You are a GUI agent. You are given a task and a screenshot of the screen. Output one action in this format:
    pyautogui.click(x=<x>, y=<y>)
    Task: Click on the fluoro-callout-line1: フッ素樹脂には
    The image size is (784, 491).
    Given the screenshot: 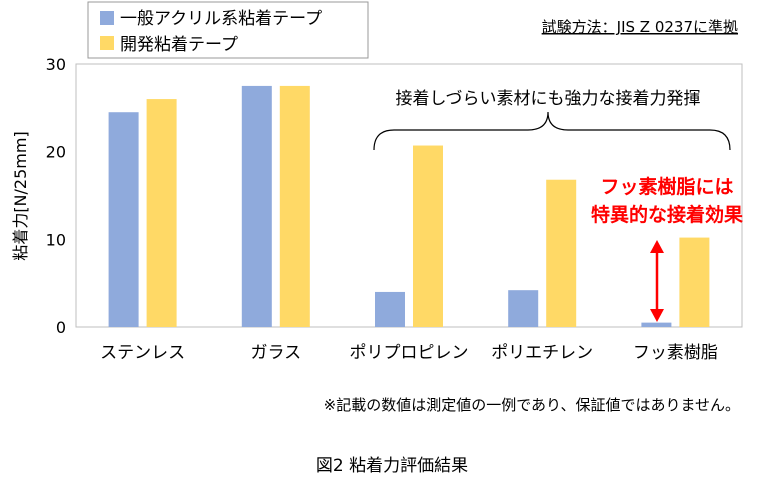 What is the action you would take?
    pyautogui.click(x=666, y=186)
    